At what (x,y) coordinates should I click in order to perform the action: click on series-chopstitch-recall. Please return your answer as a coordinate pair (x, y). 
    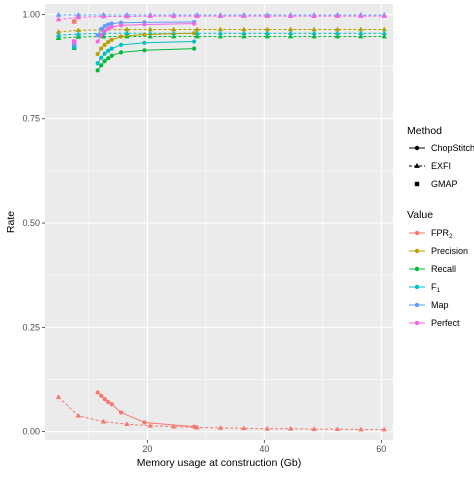
    Looking at the image, I should click on (146, 59).